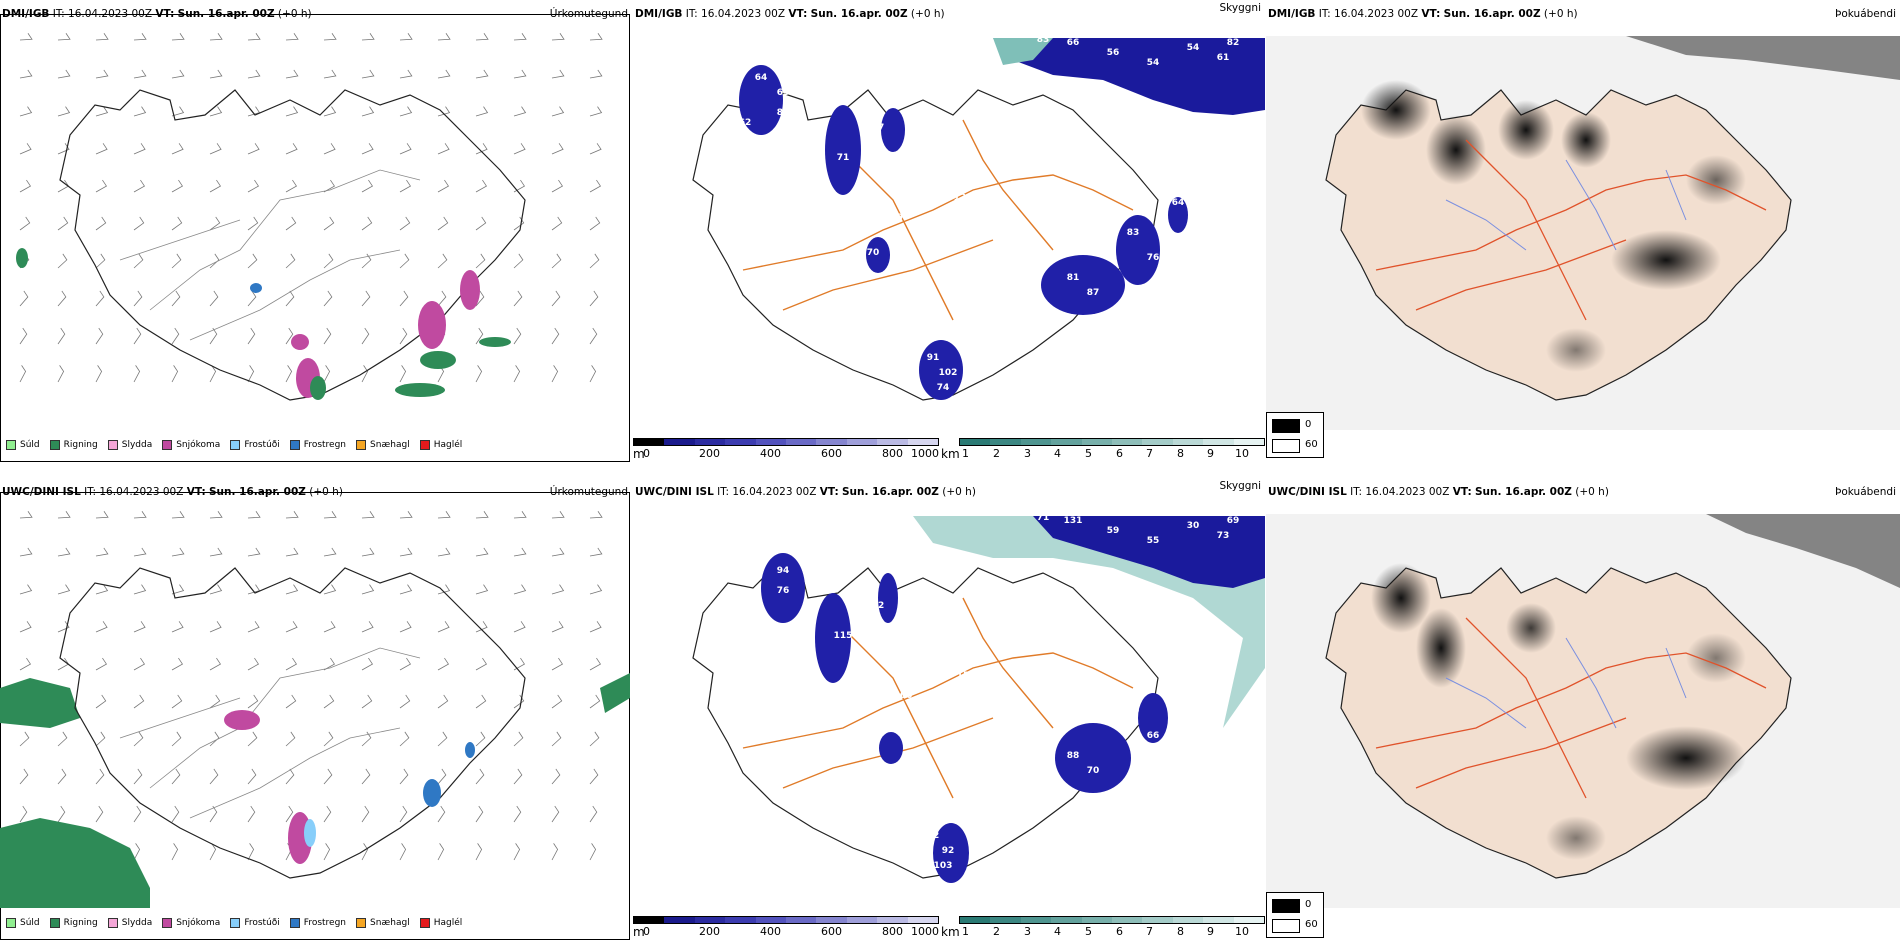 This screenshot has height=950, width=1900. I want to click on precip-areas, so click(263, 324).